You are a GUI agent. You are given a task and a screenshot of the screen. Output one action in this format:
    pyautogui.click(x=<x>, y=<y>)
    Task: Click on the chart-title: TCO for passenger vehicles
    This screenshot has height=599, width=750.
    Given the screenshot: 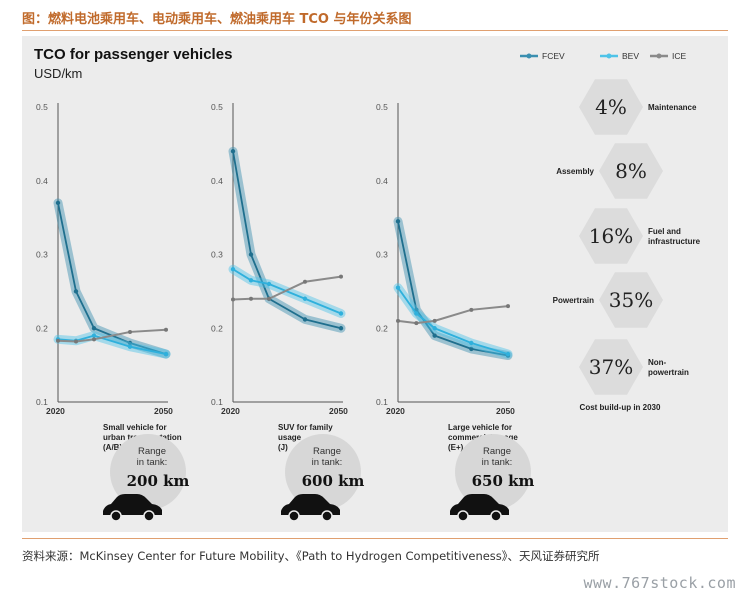 What is the action you would take?
    pyautogui.click(x=133, y=54)
    